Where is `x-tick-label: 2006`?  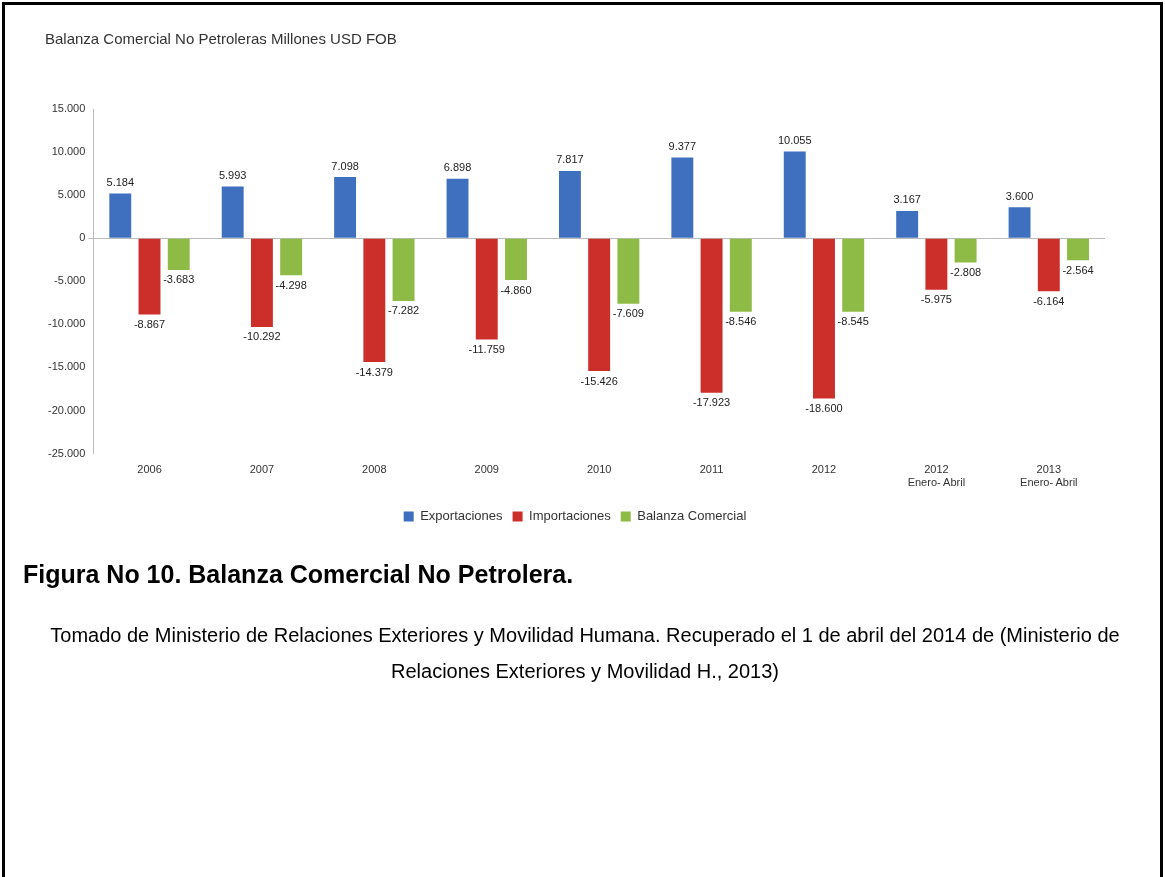
x-tick-label: 2006 is located at coordinates (149, 469).